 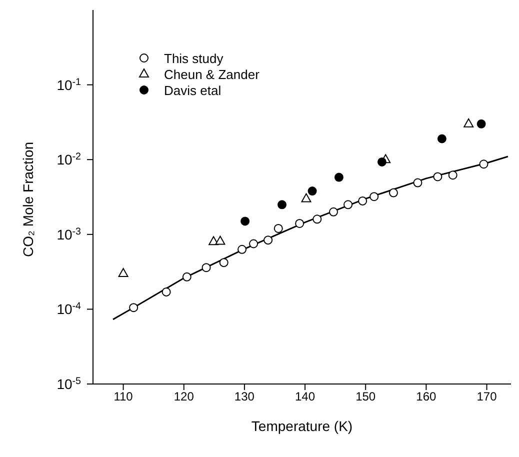 What do you see at coordinates (193, 90) in the screenshot?
I see `legend-label: Davis etal` at bounding box center [193, 90].